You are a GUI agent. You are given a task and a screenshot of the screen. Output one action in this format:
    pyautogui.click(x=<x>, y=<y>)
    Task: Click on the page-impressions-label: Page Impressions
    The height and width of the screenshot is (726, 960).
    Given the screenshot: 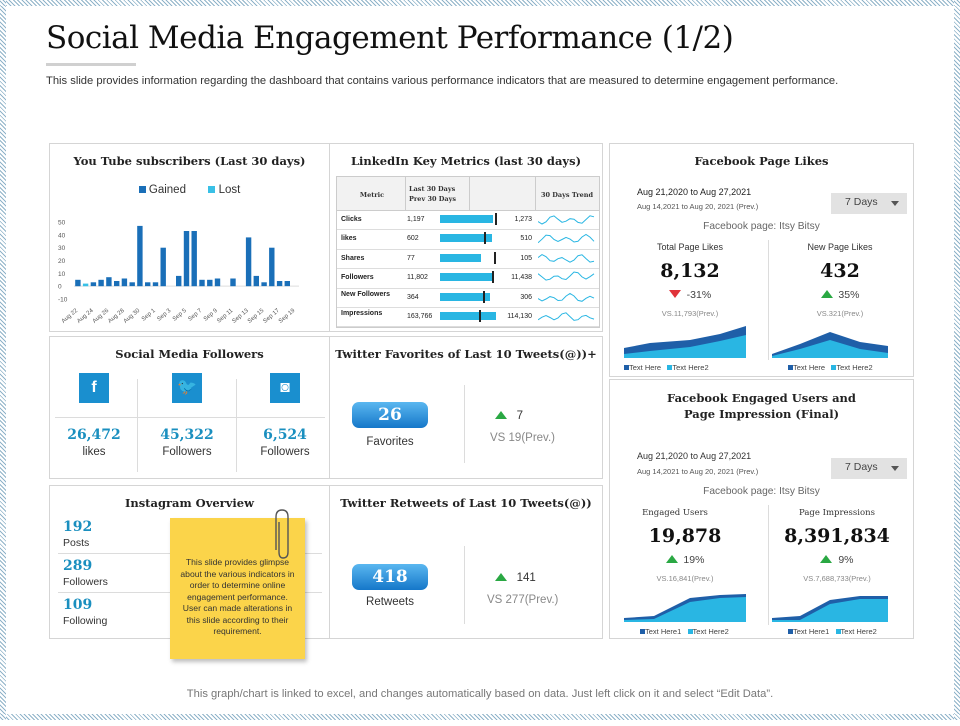 What is the action you would take?
    pyautogui.click(x=837, y=513)
    